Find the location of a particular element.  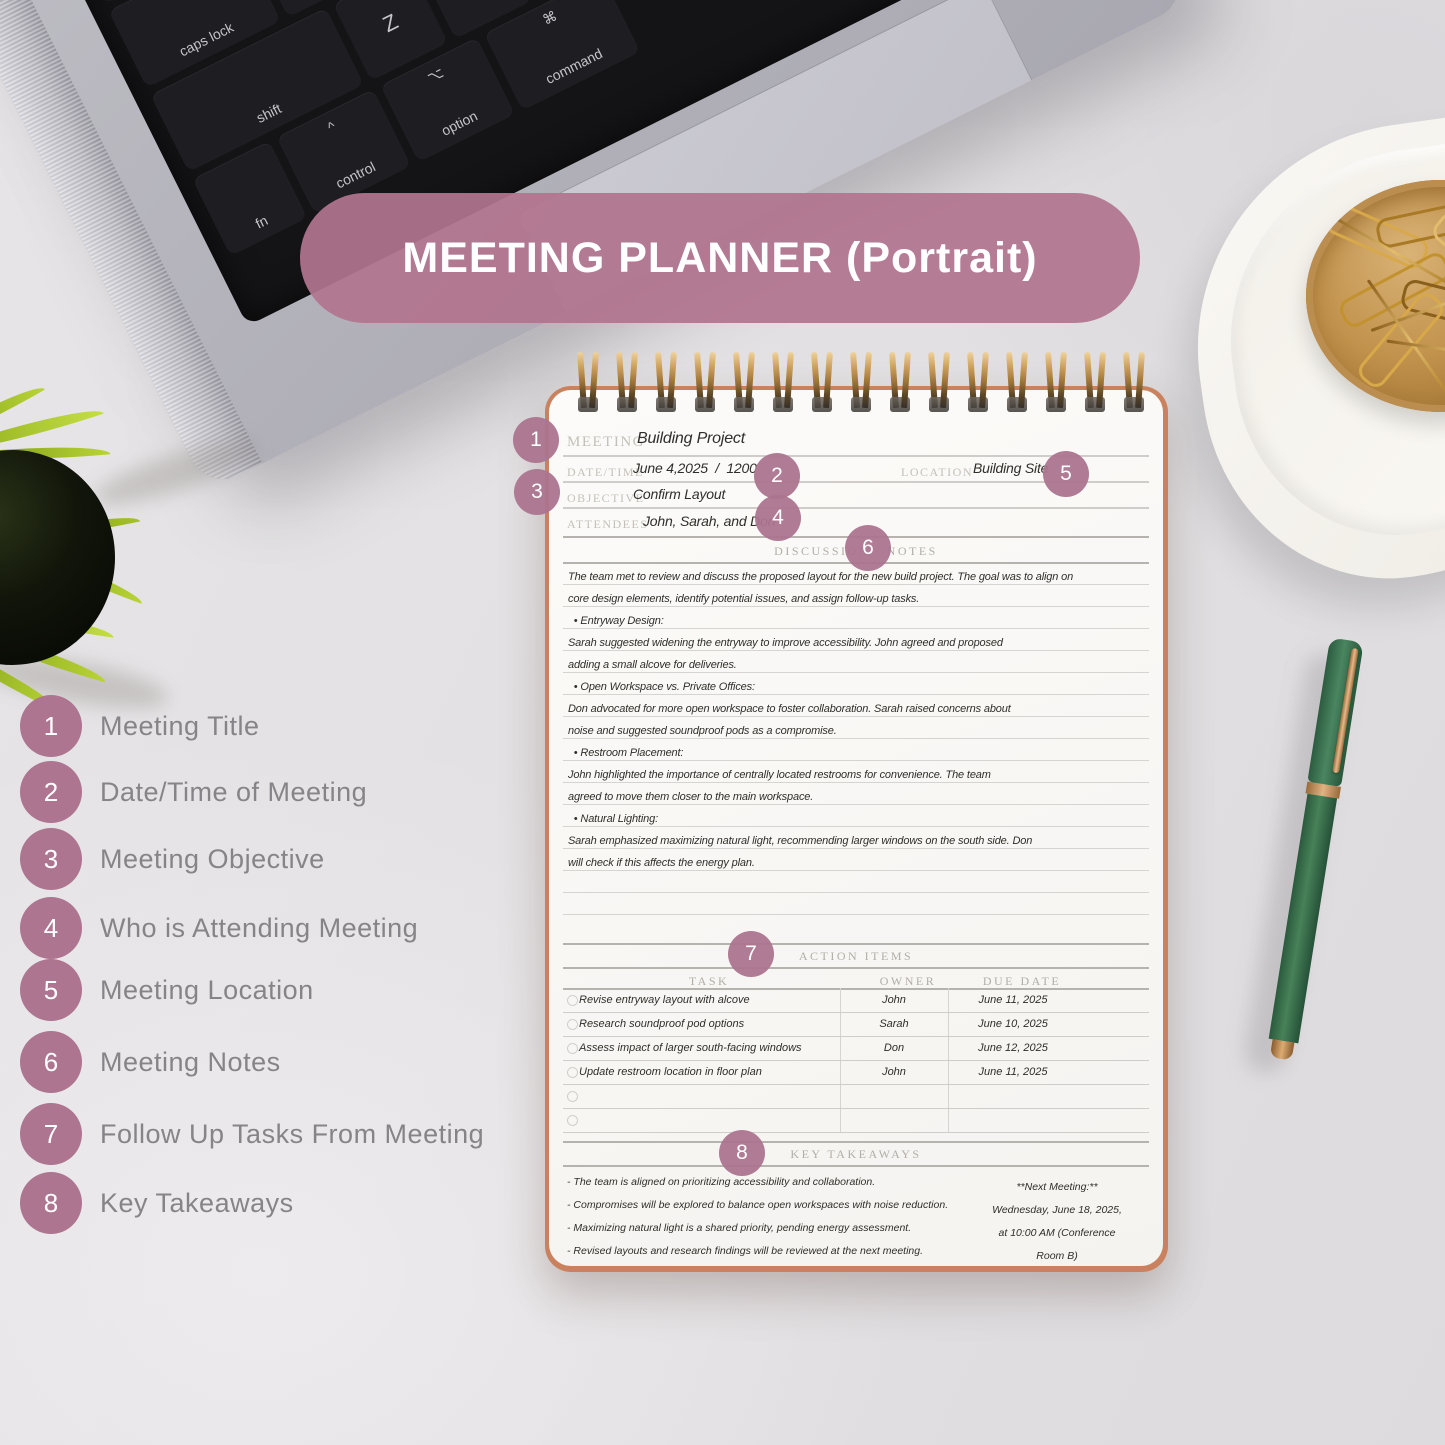

legend-number-5: 5 is located at coordinates (51, 990).